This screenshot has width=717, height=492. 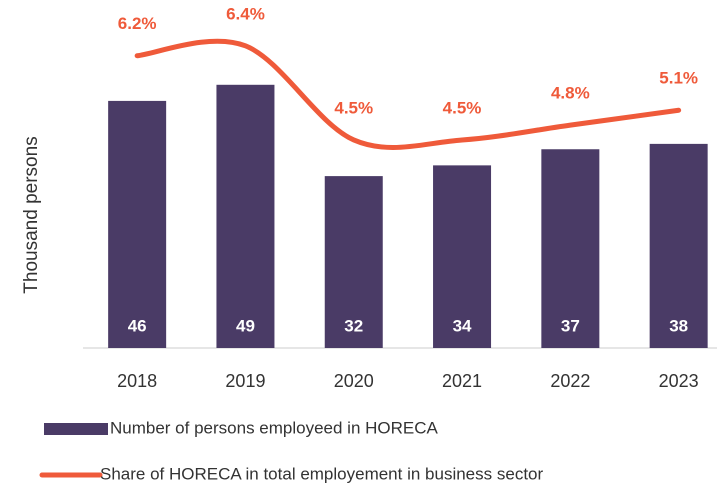 What do you see at coordinates (137, 325) in the screenshot?
I see `bar-value-label: 46` at bounding box center [137, 325].